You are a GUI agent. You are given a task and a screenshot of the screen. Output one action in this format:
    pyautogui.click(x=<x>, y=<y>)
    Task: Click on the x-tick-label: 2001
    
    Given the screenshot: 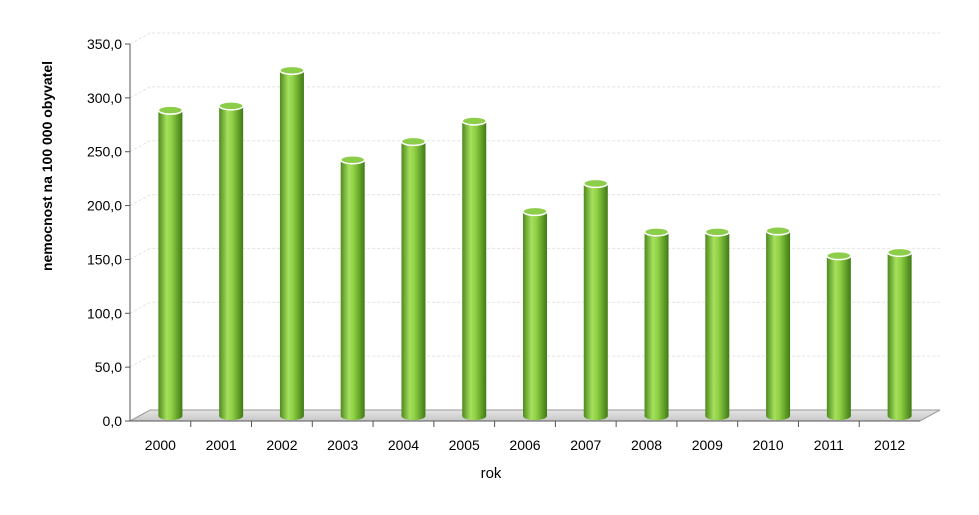 What is the action you would take?
    pyautogui.click(x=221, y=445)
    